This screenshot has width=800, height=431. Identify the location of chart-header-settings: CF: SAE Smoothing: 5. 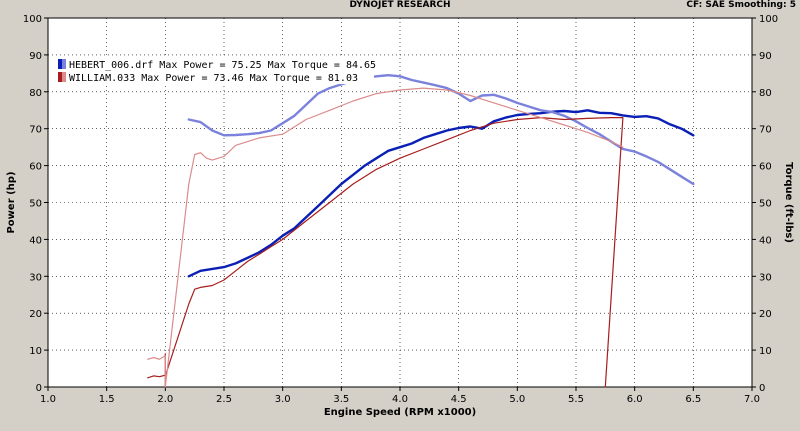
(741, 5).